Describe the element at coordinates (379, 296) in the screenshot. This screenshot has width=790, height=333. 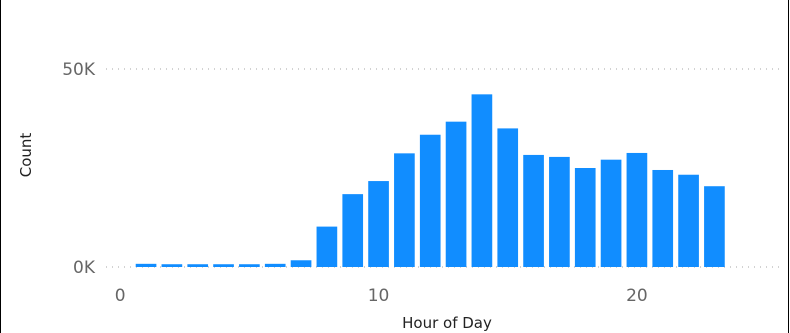
I see `x-tick-label: 10` at that location.